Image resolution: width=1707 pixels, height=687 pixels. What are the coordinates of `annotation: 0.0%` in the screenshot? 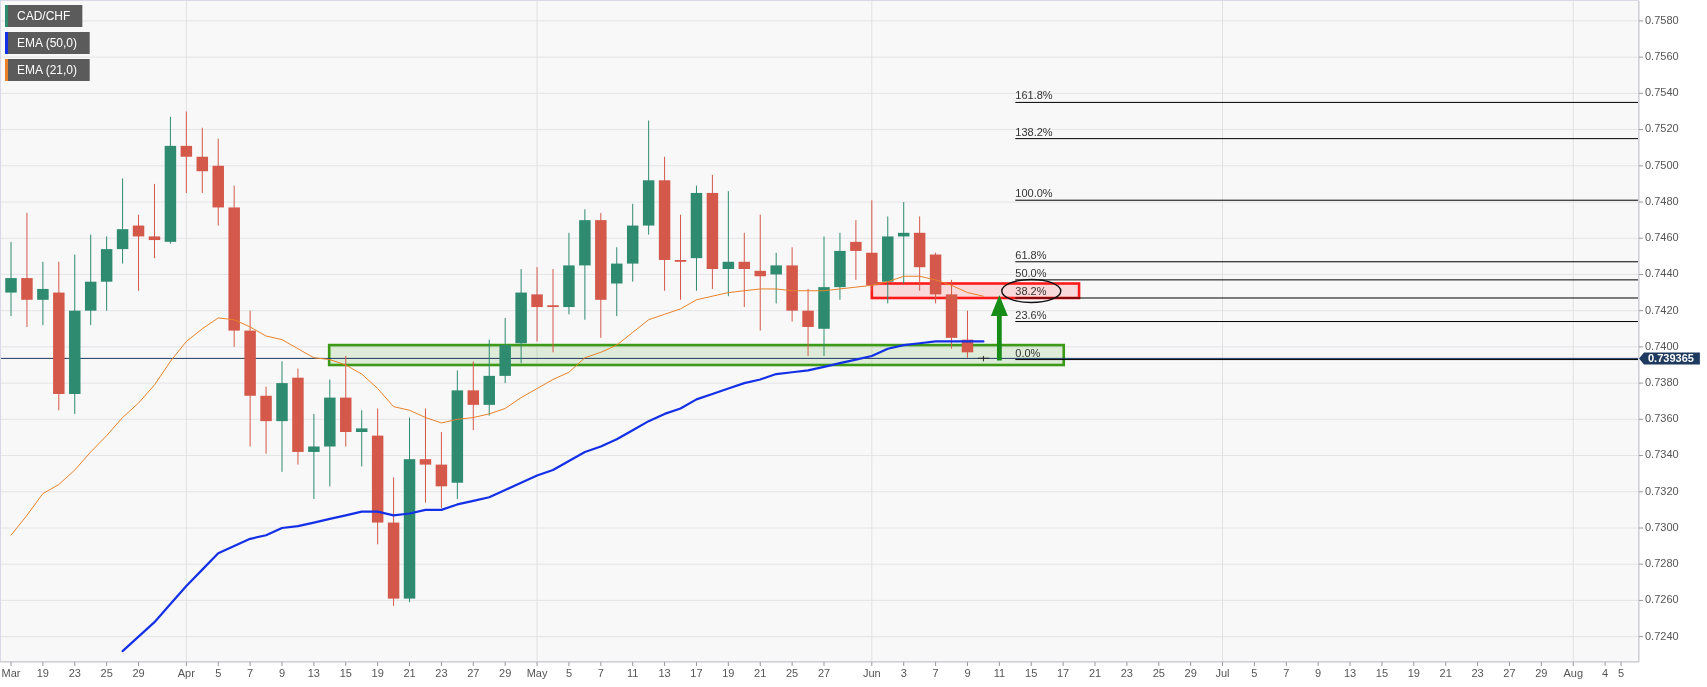 It's located at (1028, 352).